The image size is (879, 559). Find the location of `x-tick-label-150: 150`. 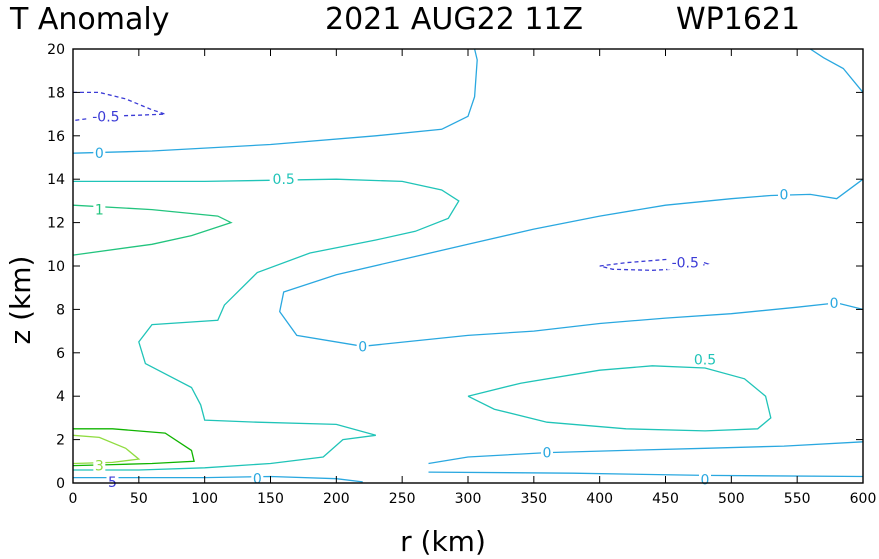

x-tick-label-150: 150 is located at coordinates (270, 499).